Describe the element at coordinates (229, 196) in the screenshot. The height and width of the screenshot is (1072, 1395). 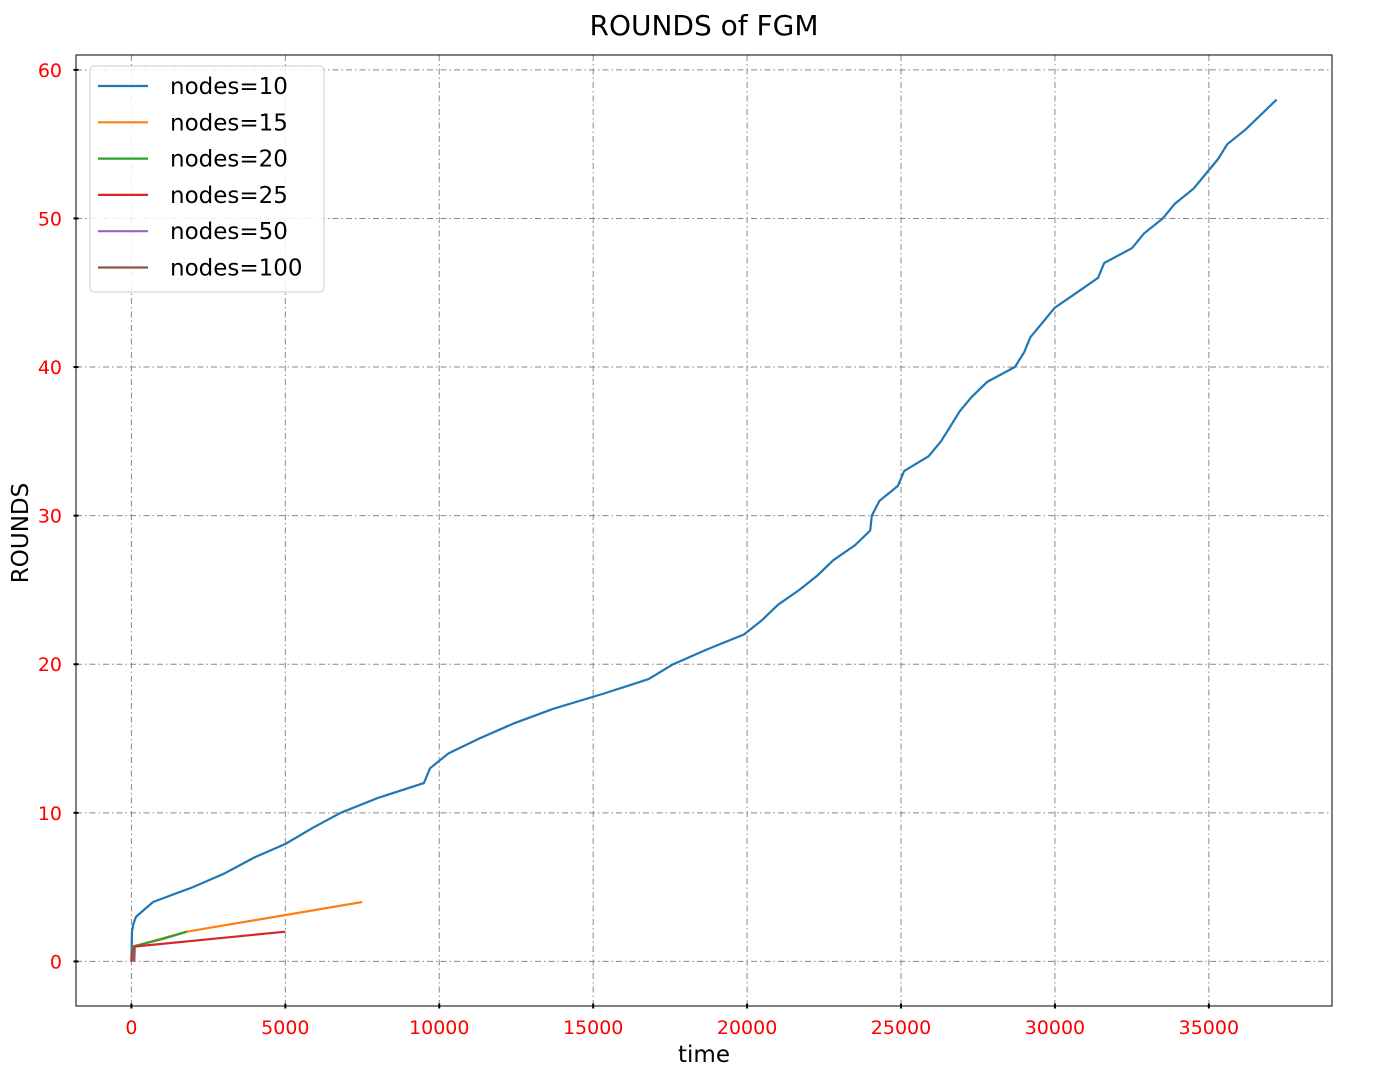
I see `legend-label: nodes=25` at that location.